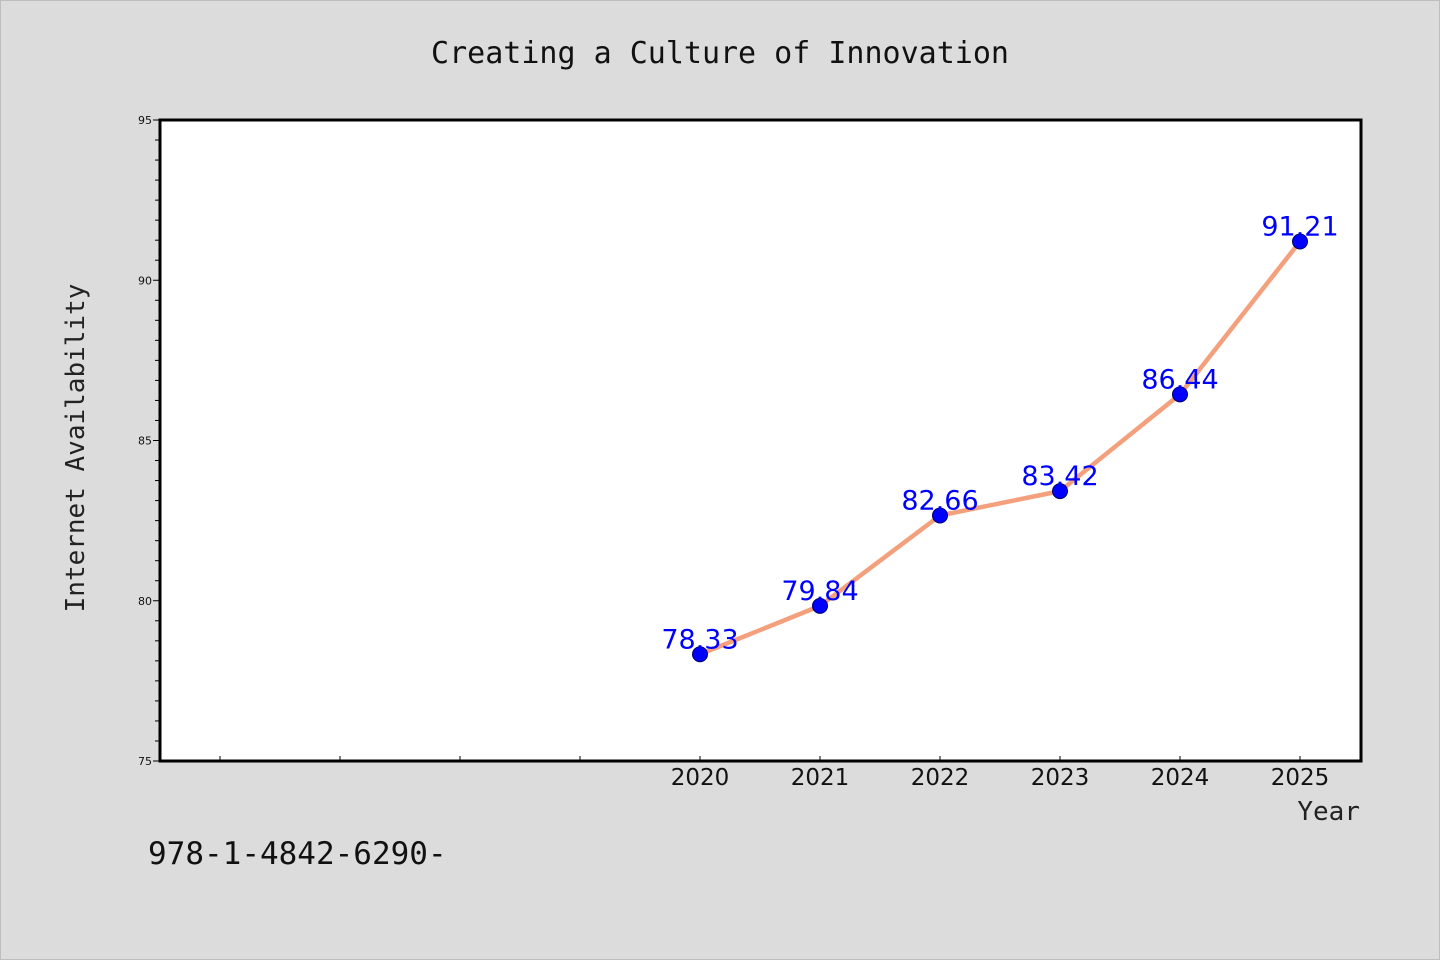  What do you see at coordinates (774, 773) in the screenshot?
I see `x-axis: 2020 2021 2022 2023 2024 2025` at bounding box center [774, 773].